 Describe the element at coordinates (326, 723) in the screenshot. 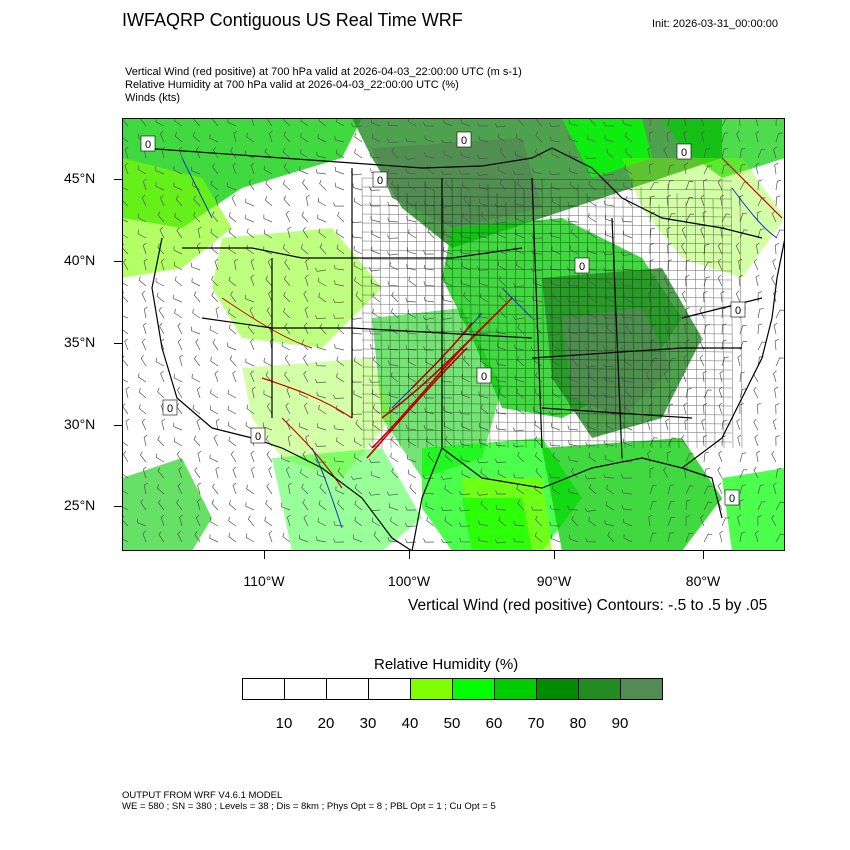

I see `colorbar-label: 20` at that location.